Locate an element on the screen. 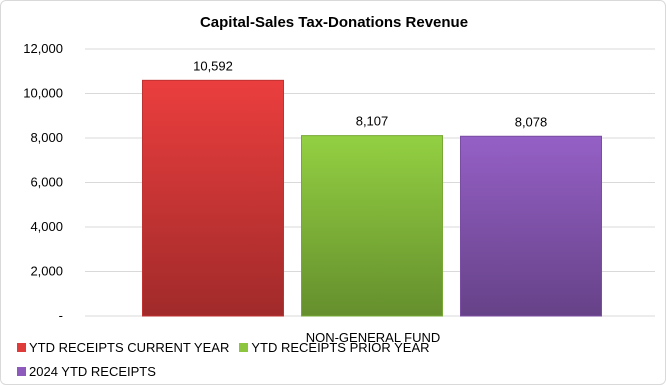 Image resolution: width=666 pixels, height=385 pixels. y-tick-label: - is located at coordinates (61, 315).